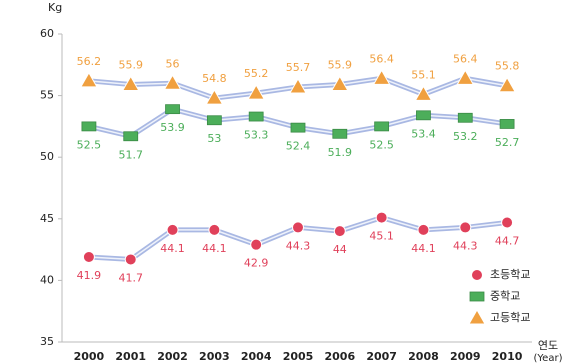 The image size is (564, 364). What do you see at coordinates (256, 73) in the screenshot?
I see `value-label: 55.2` at bounding box center [256, 73].